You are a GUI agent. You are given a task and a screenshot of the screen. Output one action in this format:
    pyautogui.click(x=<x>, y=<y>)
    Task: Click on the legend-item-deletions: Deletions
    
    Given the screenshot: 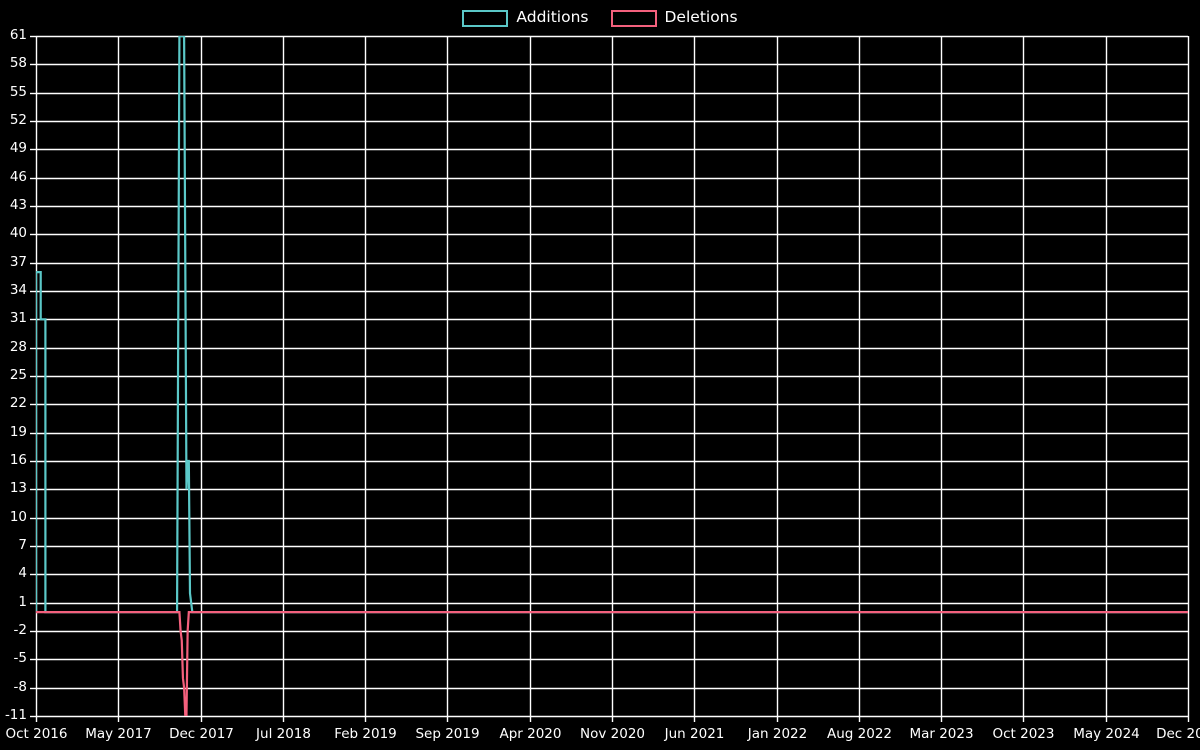 What is the action you would take?
    pyautogui.click(x=674, y=17)
    